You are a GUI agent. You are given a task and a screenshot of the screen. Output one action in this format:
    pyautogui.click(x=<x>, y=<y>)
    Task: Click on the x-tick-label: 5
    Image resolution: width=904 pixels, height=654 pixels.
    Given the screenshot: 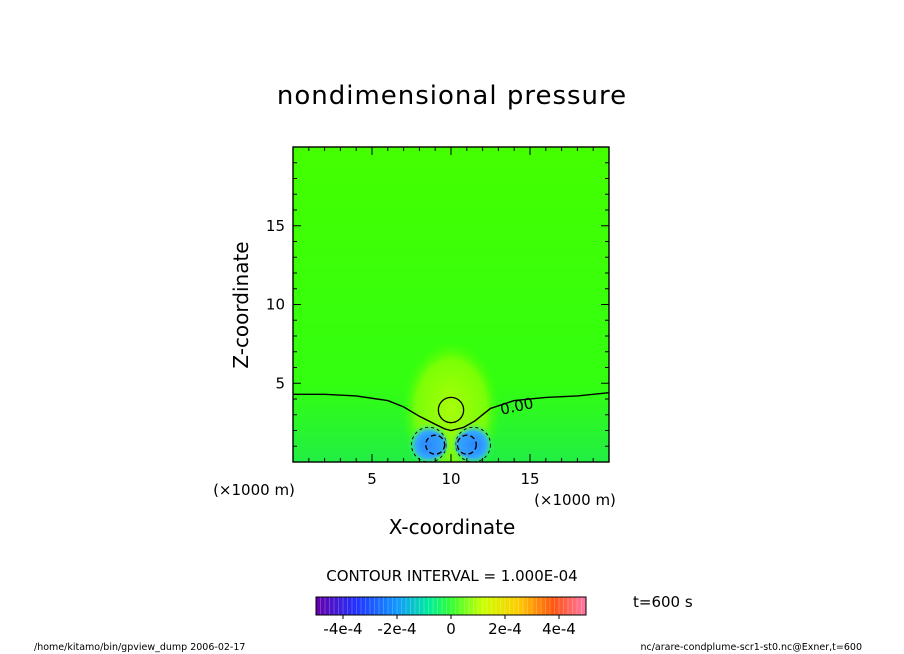 What is the action you would take?
    pyautogui.click(x=372, y=479)
    